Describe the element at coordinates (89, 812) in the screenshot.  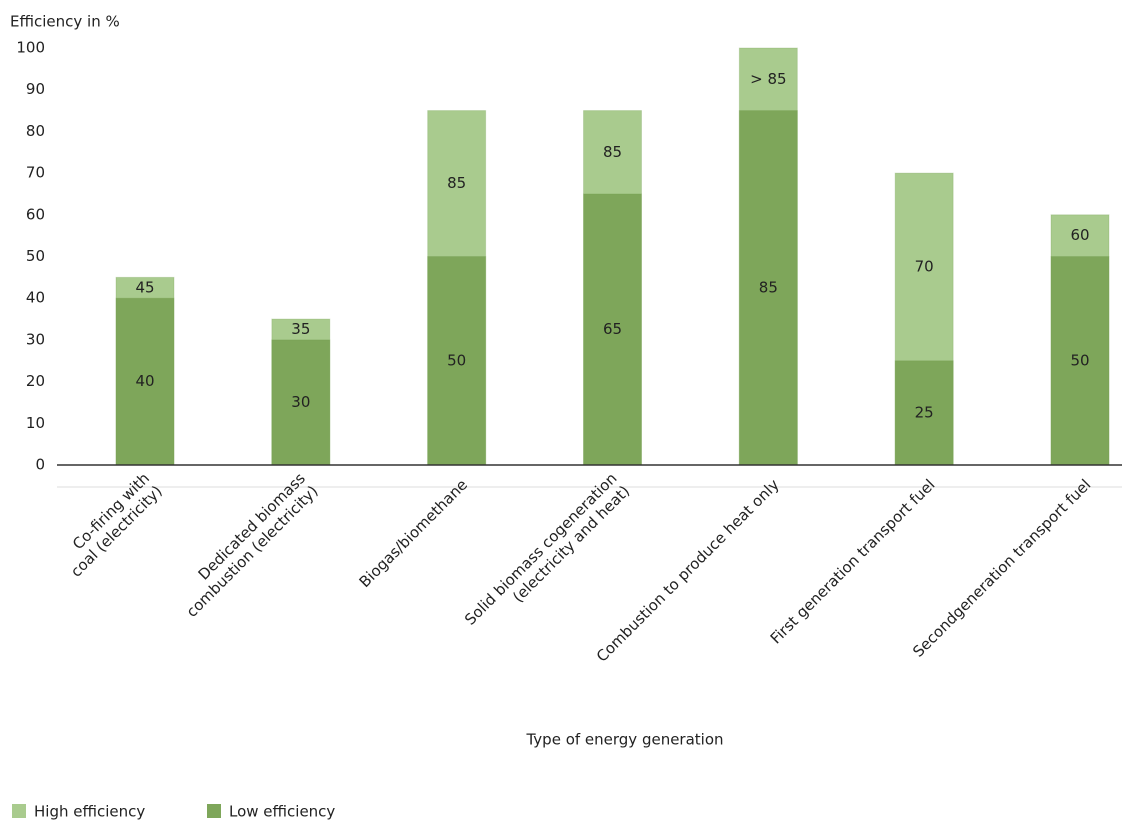
I see `legend-label: High efficiency` at that location.